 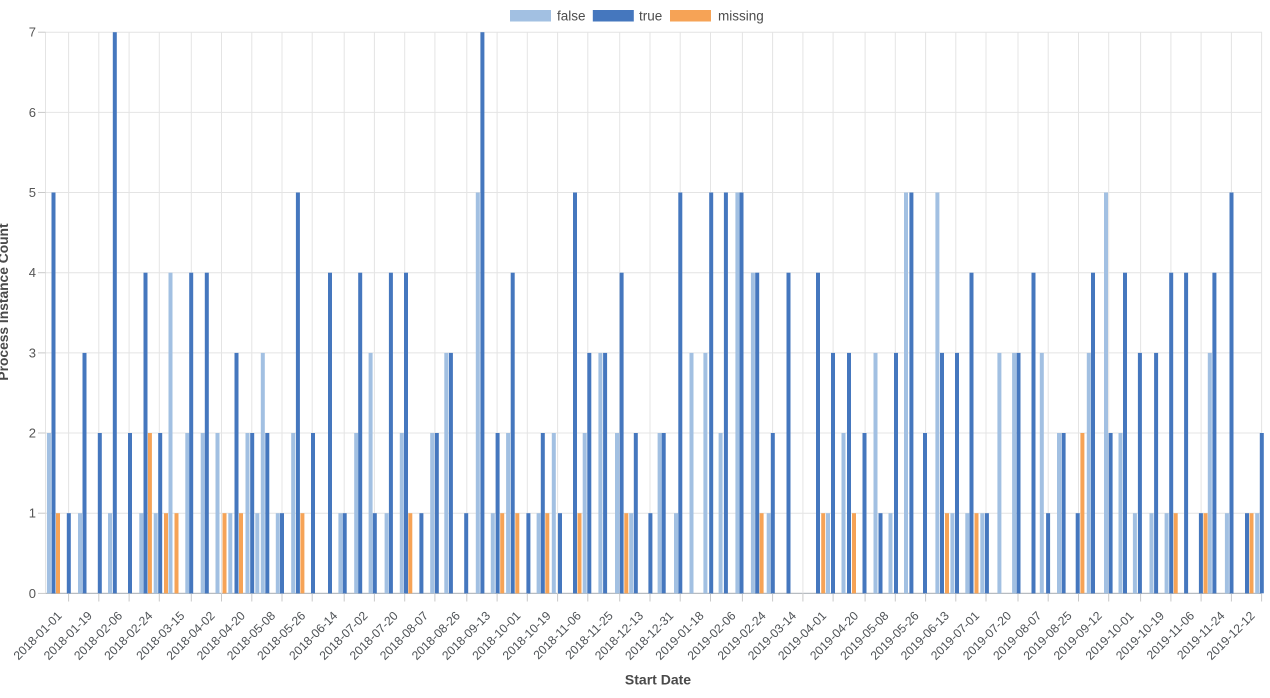 What do you see at coordinates (571, 16) in the screenshot?
I see `svg-text: false` at bounding box center [571, 16].